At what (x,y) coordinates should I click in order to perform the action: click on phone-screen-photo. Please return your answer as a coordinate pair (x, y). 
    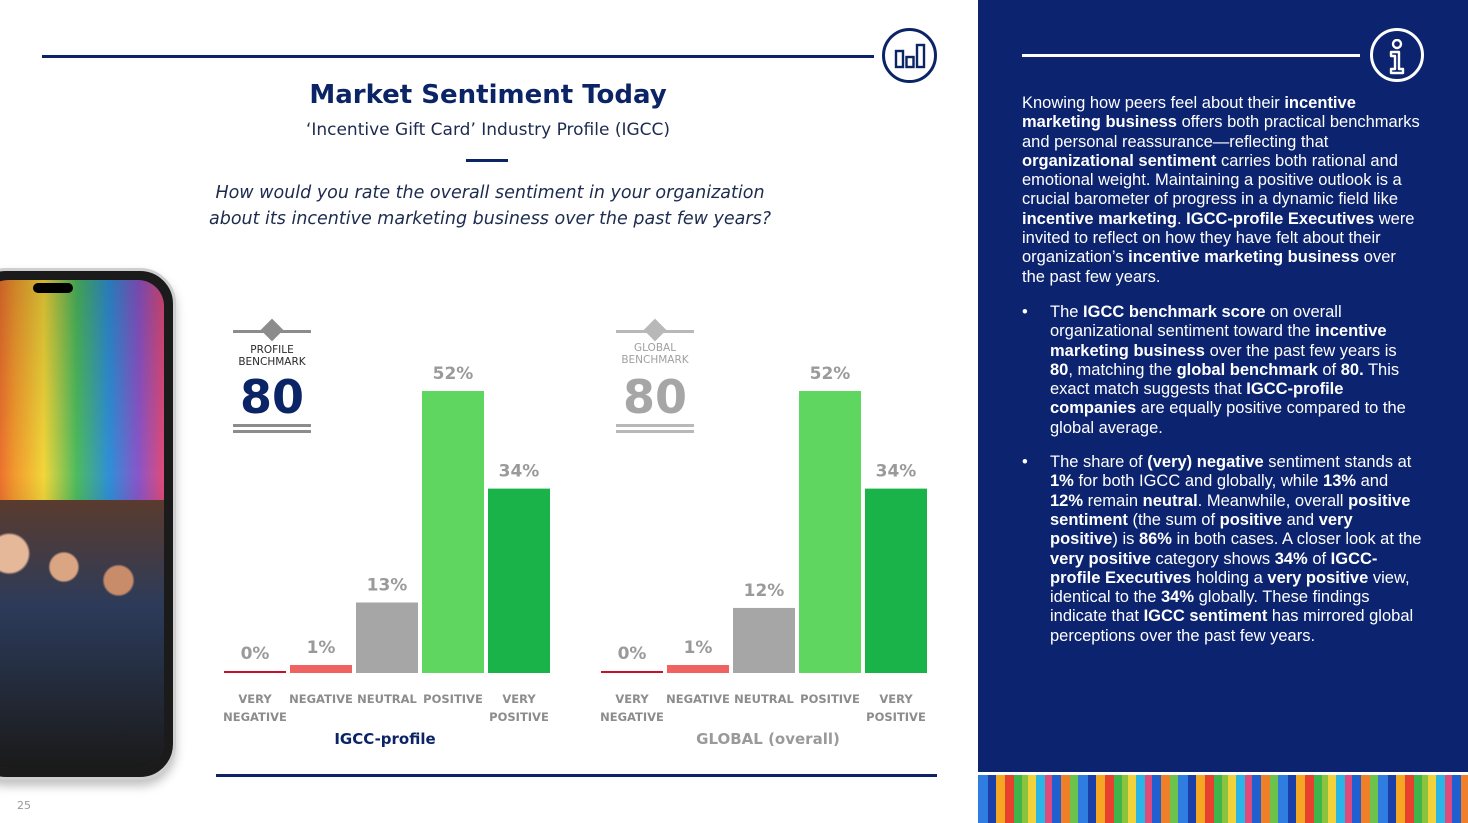
    Looking at the image, I should click on (82, 524).